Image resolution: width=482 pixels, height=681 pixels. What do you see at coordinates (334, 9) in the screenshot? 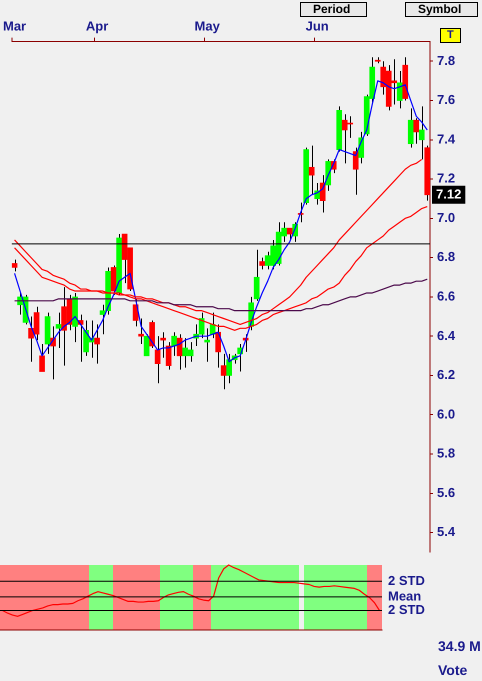
I see `text: Period` at bounding box center [334, 9].